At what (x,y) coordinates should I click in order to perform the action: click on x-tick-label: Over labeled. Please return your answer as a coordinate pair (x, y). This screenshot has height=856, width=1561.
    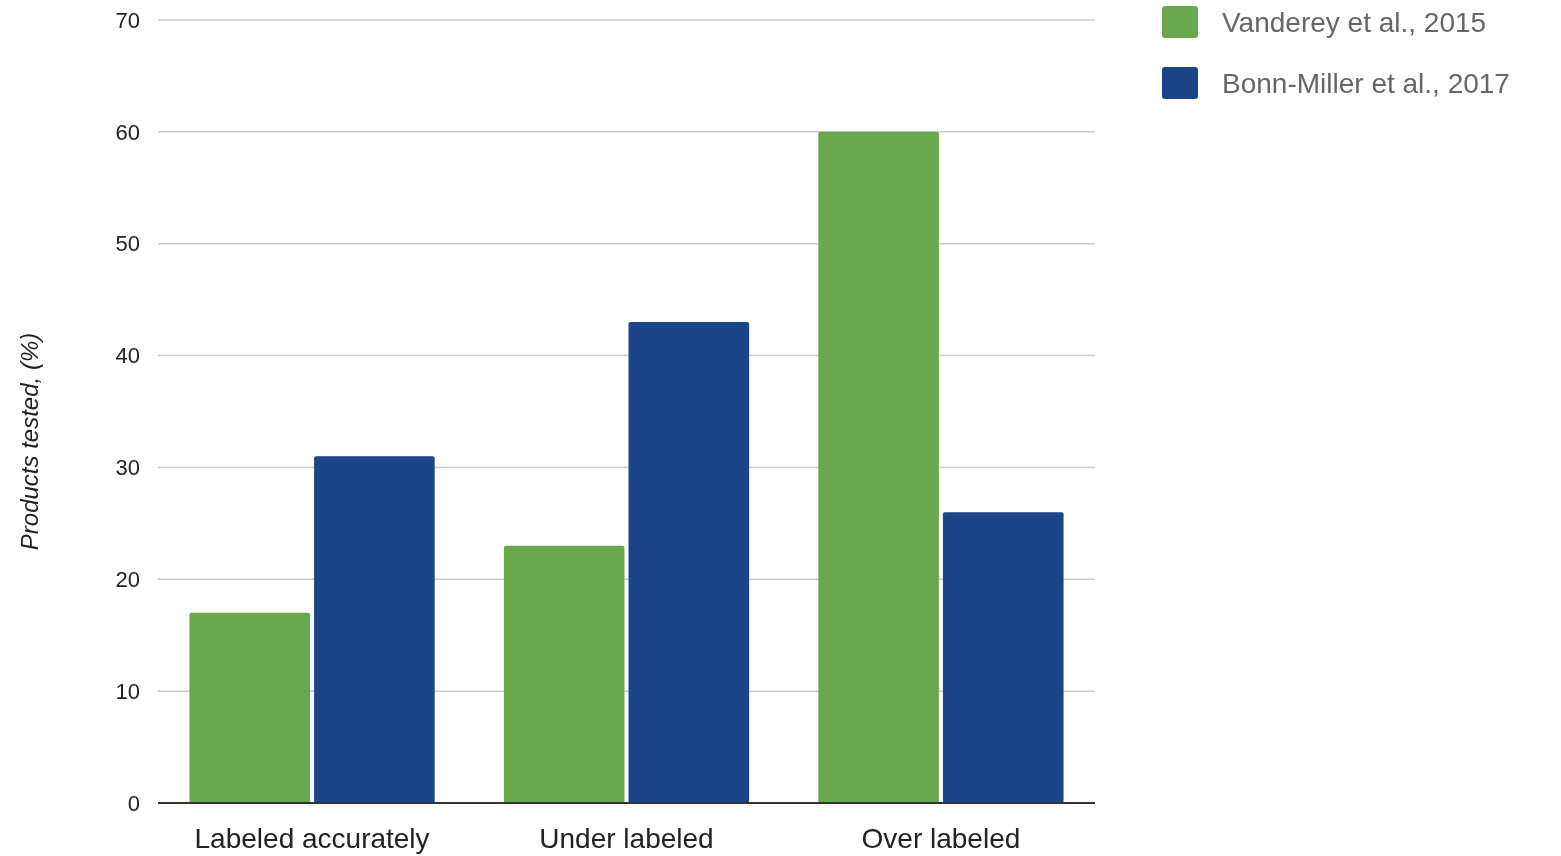
    Looking at the image, I should click on (941, 838).